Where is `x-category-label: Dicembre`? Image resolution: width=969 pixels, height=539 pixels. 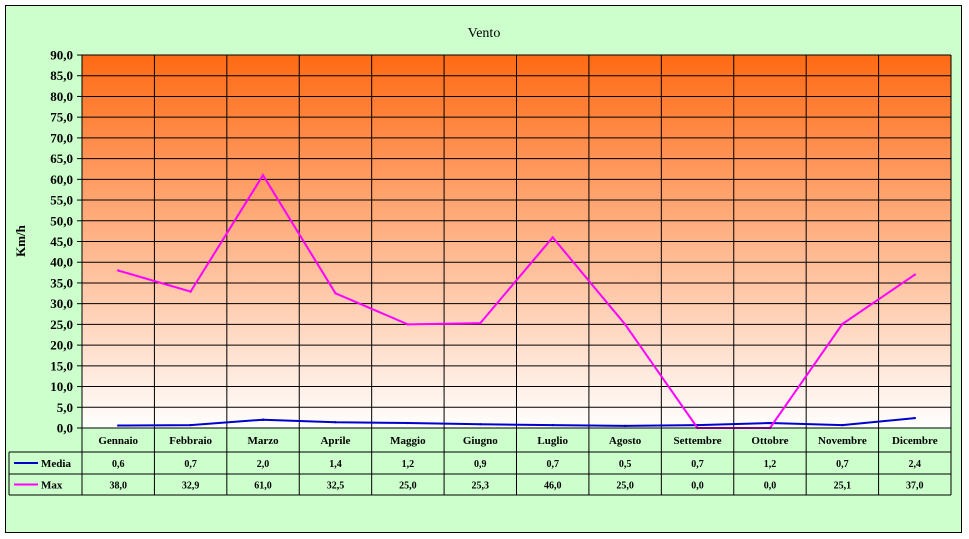
x-category-label: Dicembre is located at coordinates (915, 441).